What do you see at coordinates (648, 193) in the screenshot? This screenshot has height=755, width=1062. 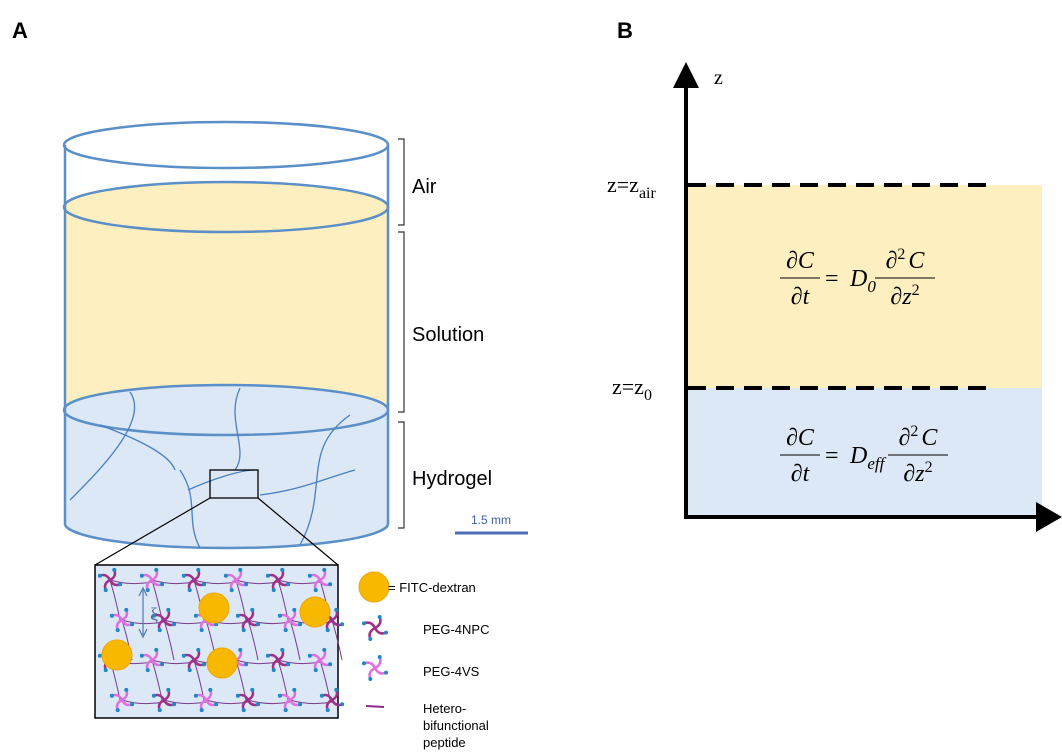 I see `level-subscript: air` at bounding box center [648, 193].